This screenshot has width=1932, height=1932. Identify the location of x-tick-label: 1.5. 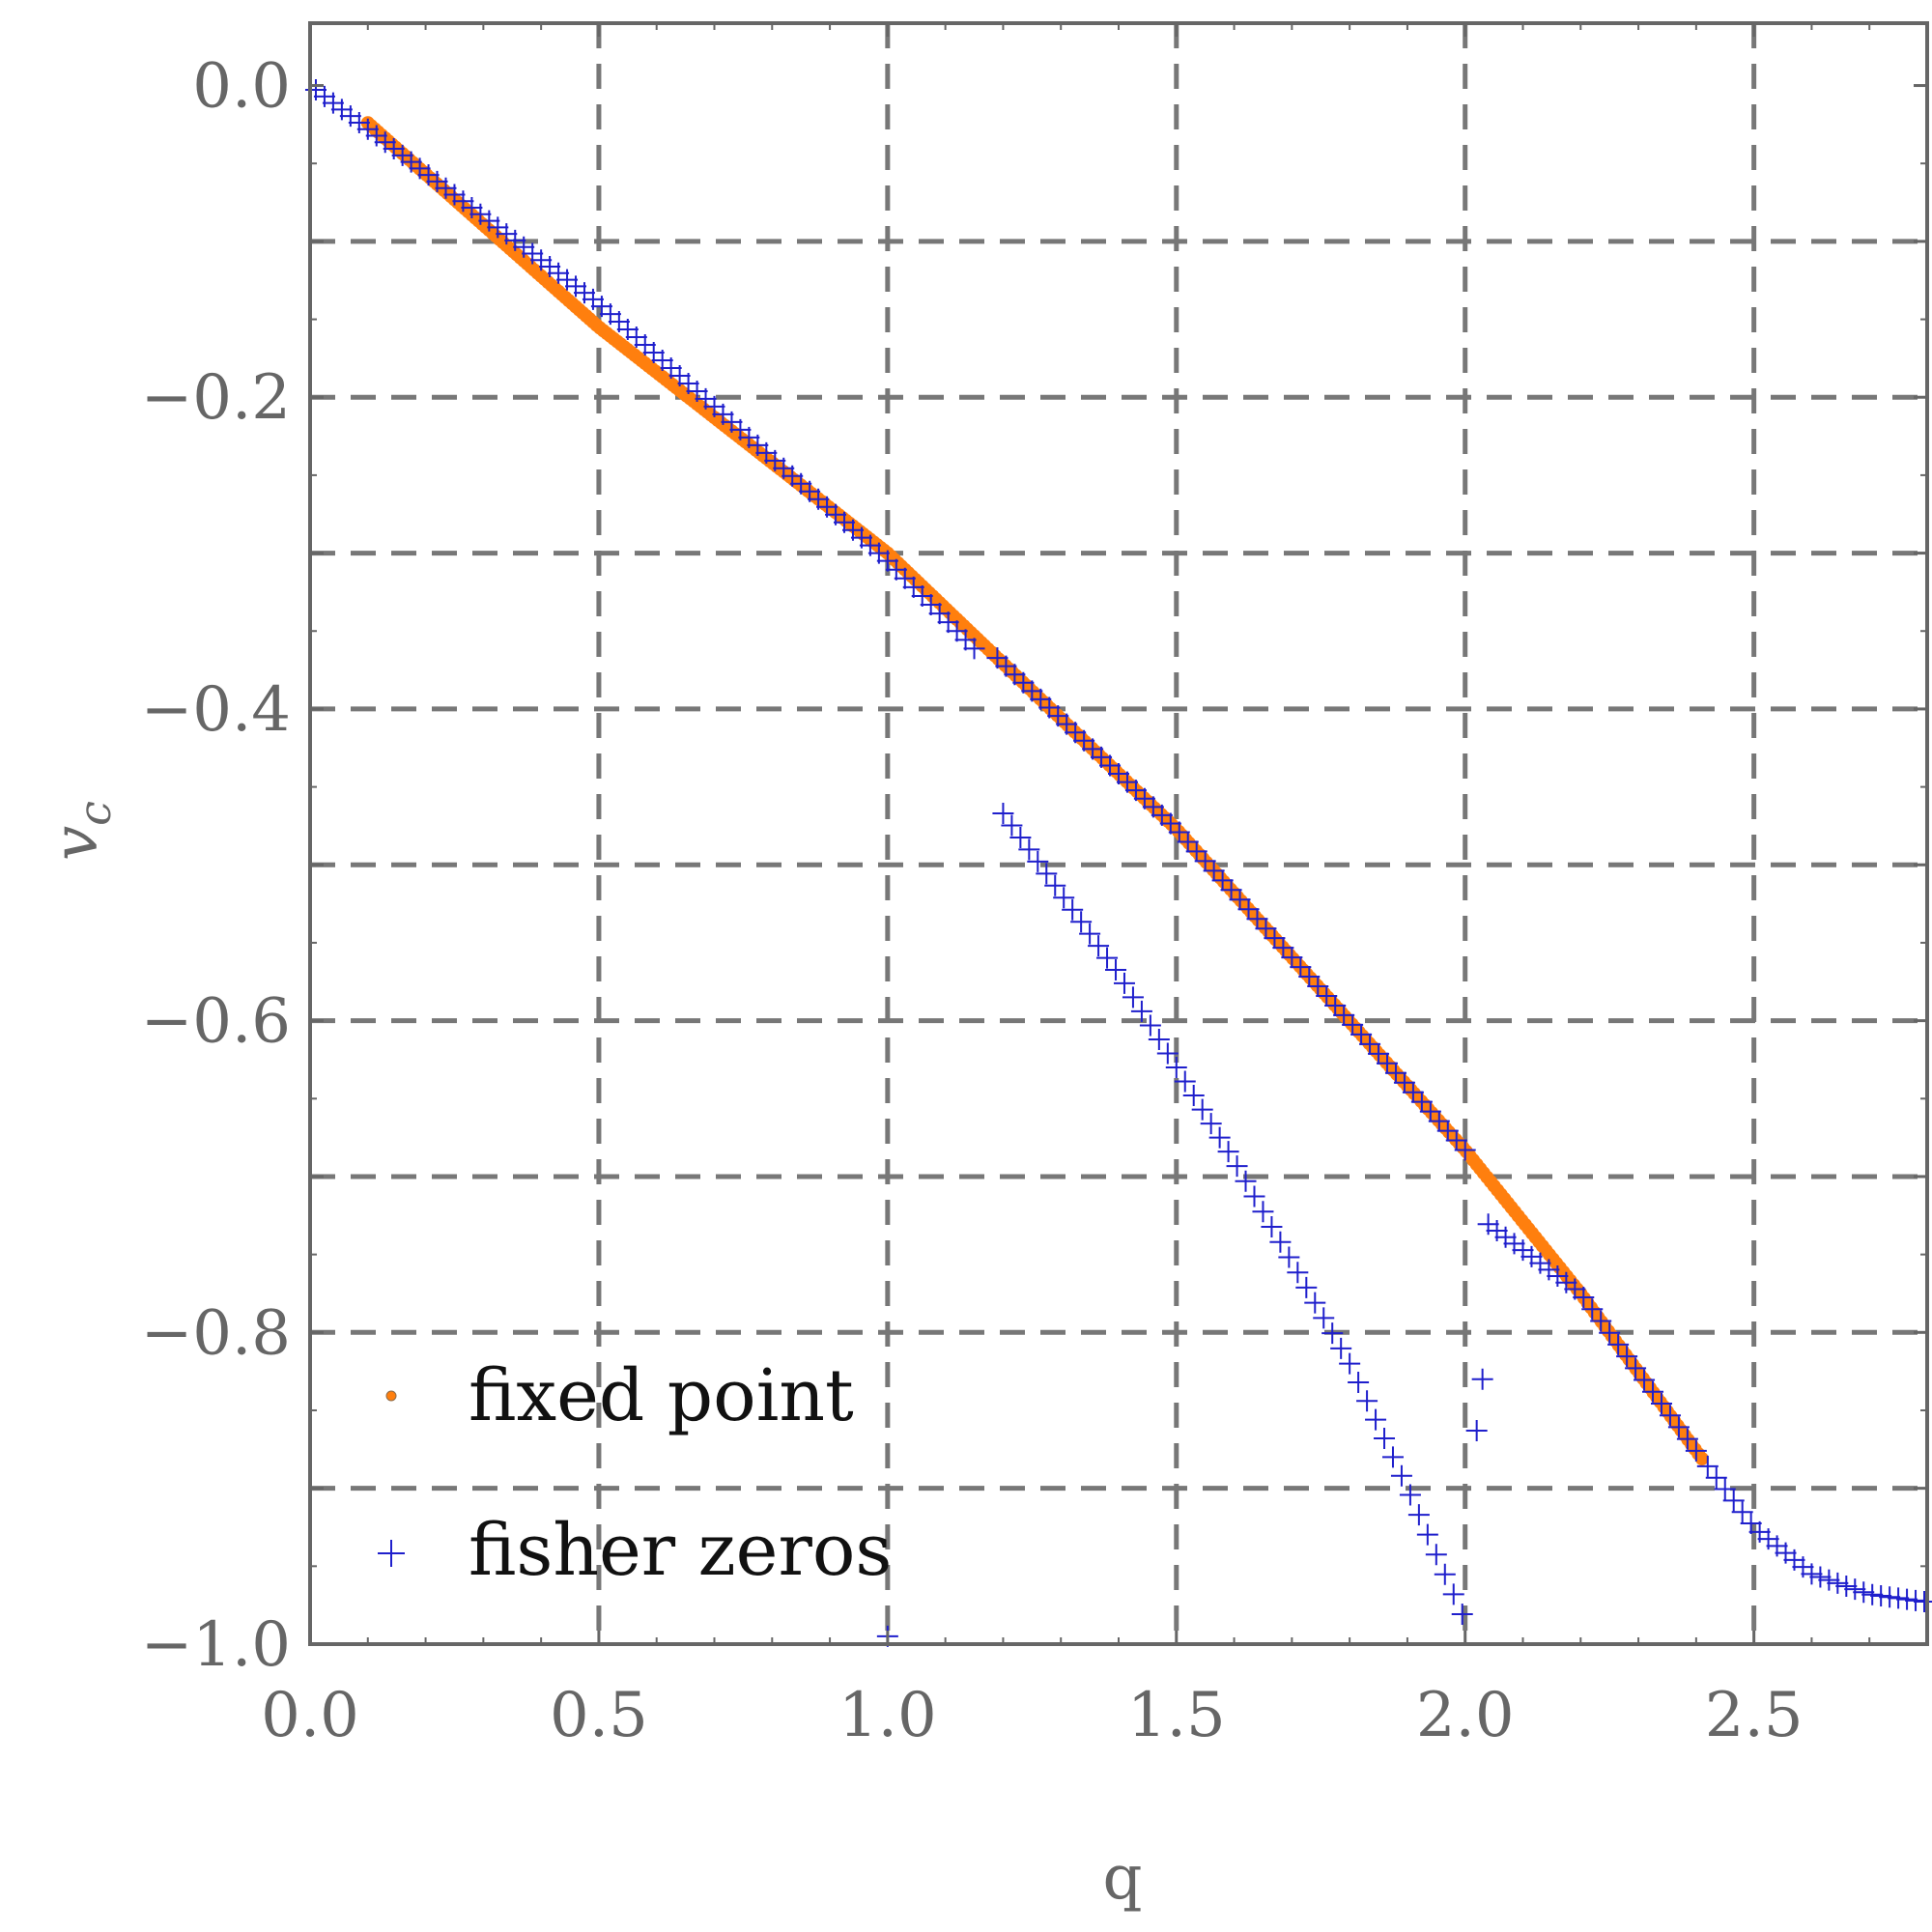
(1176, 1715).